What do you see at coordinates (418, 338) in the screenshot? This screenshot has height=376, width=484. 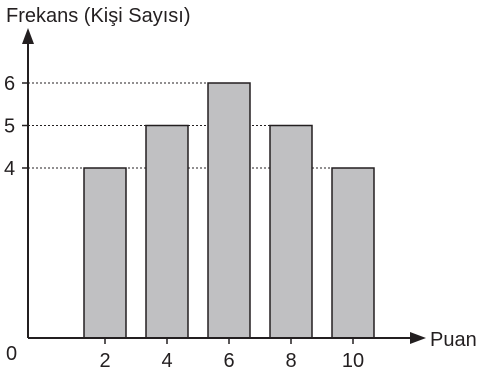 I see `x-axis-arrow` at bounding box center [418, 338].